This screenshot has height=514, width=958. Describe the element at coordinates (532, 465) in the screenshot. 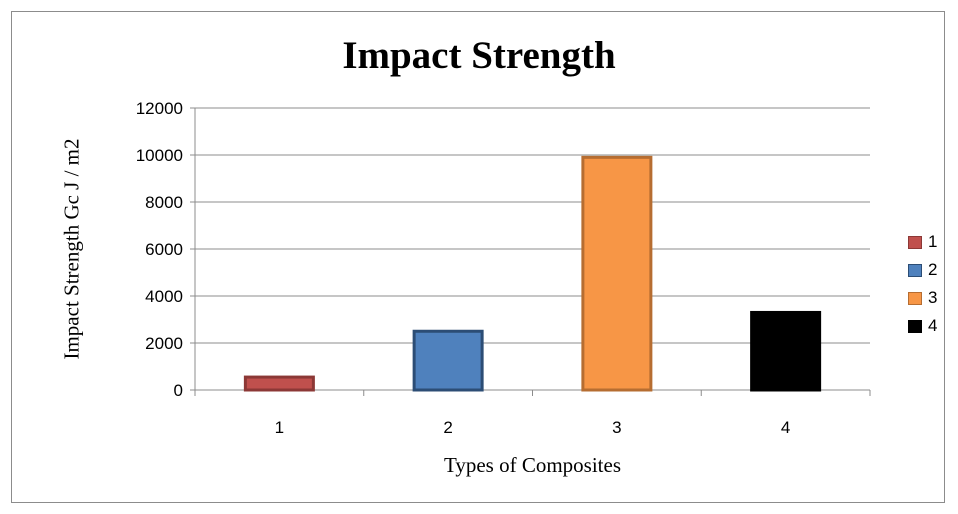

I see `x-axis-label: Types of Composites` at that location.